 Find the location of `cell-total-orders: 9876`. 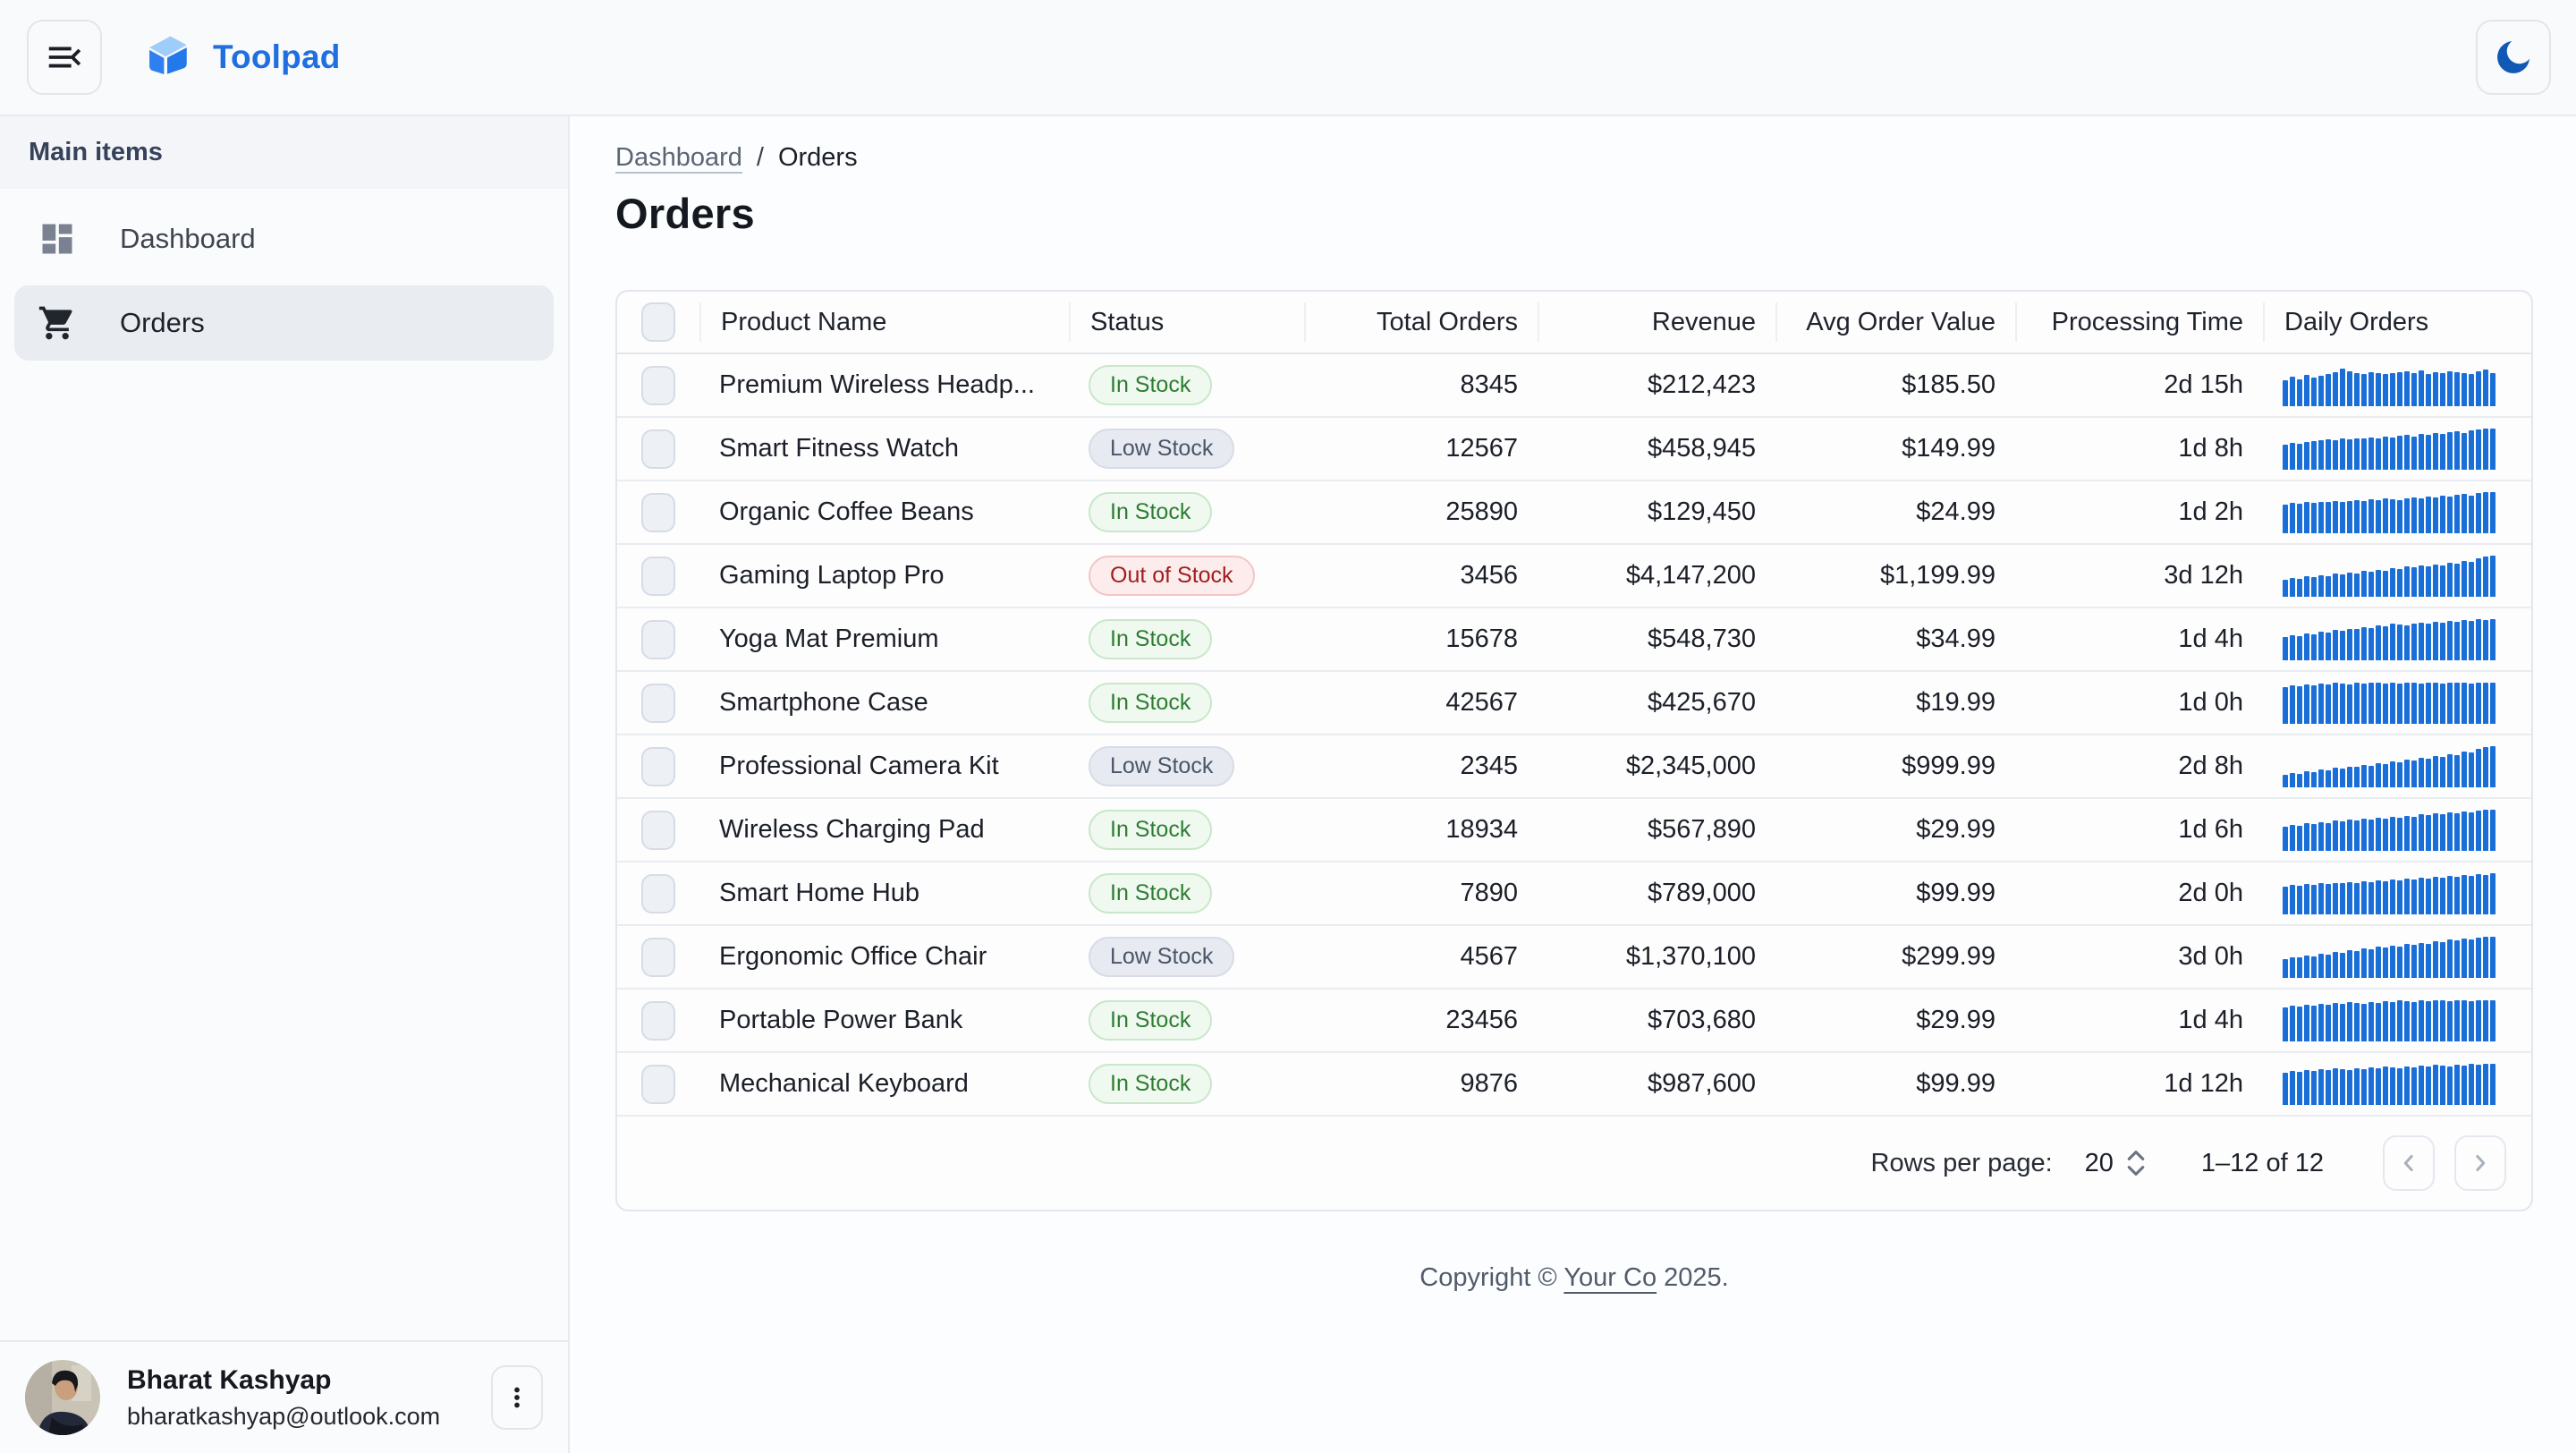

cell-total-orders: 9876 is located at coordinates (1489, 1083).